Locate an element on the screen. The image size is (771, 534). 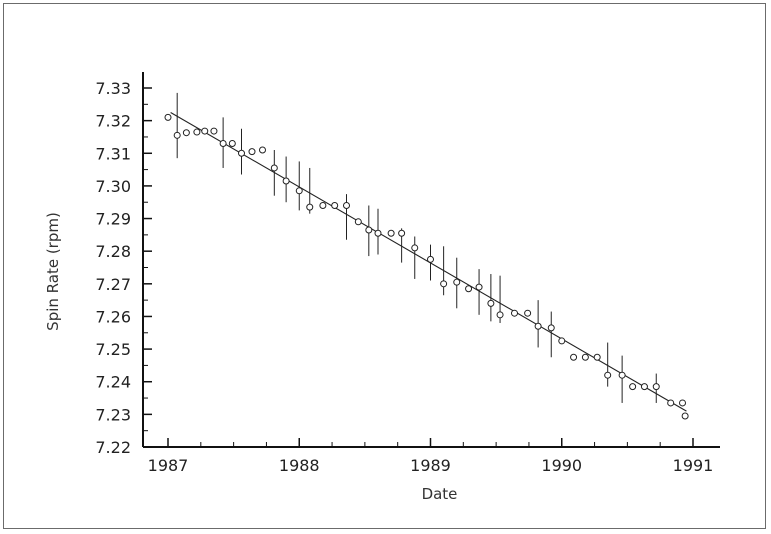
y-tick-label: 7.23 is located at coordinates (113, 414).